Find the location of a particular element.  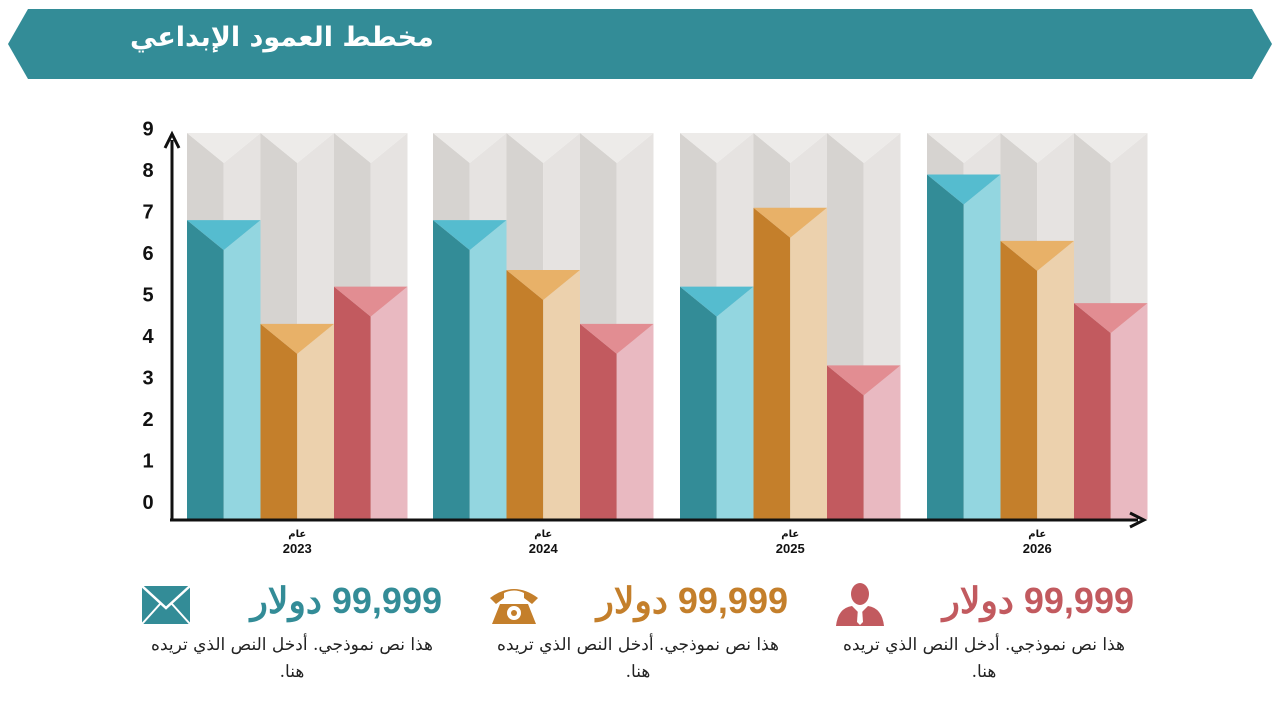

bar-teal-2025 is located at coordinates (717, 402).